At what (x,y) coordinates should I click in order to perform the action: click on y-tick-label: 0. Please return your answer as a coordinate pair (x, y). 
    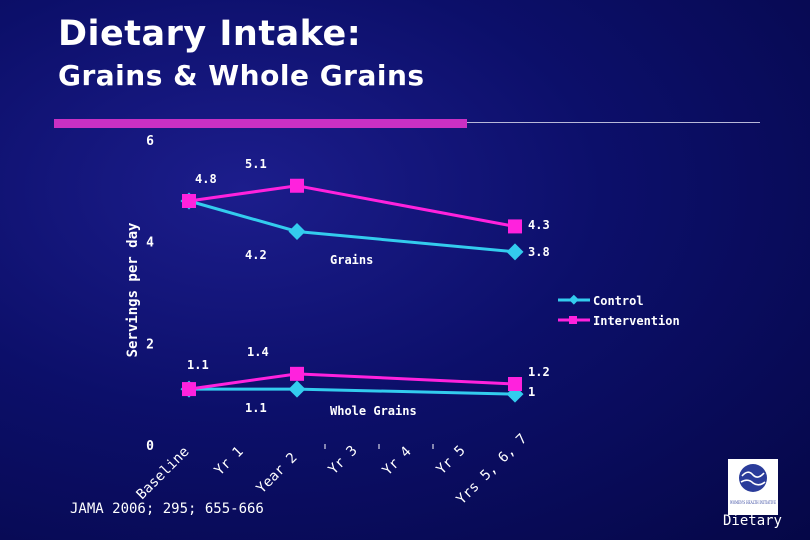
    Looking at the image, I should click on (150, 446).